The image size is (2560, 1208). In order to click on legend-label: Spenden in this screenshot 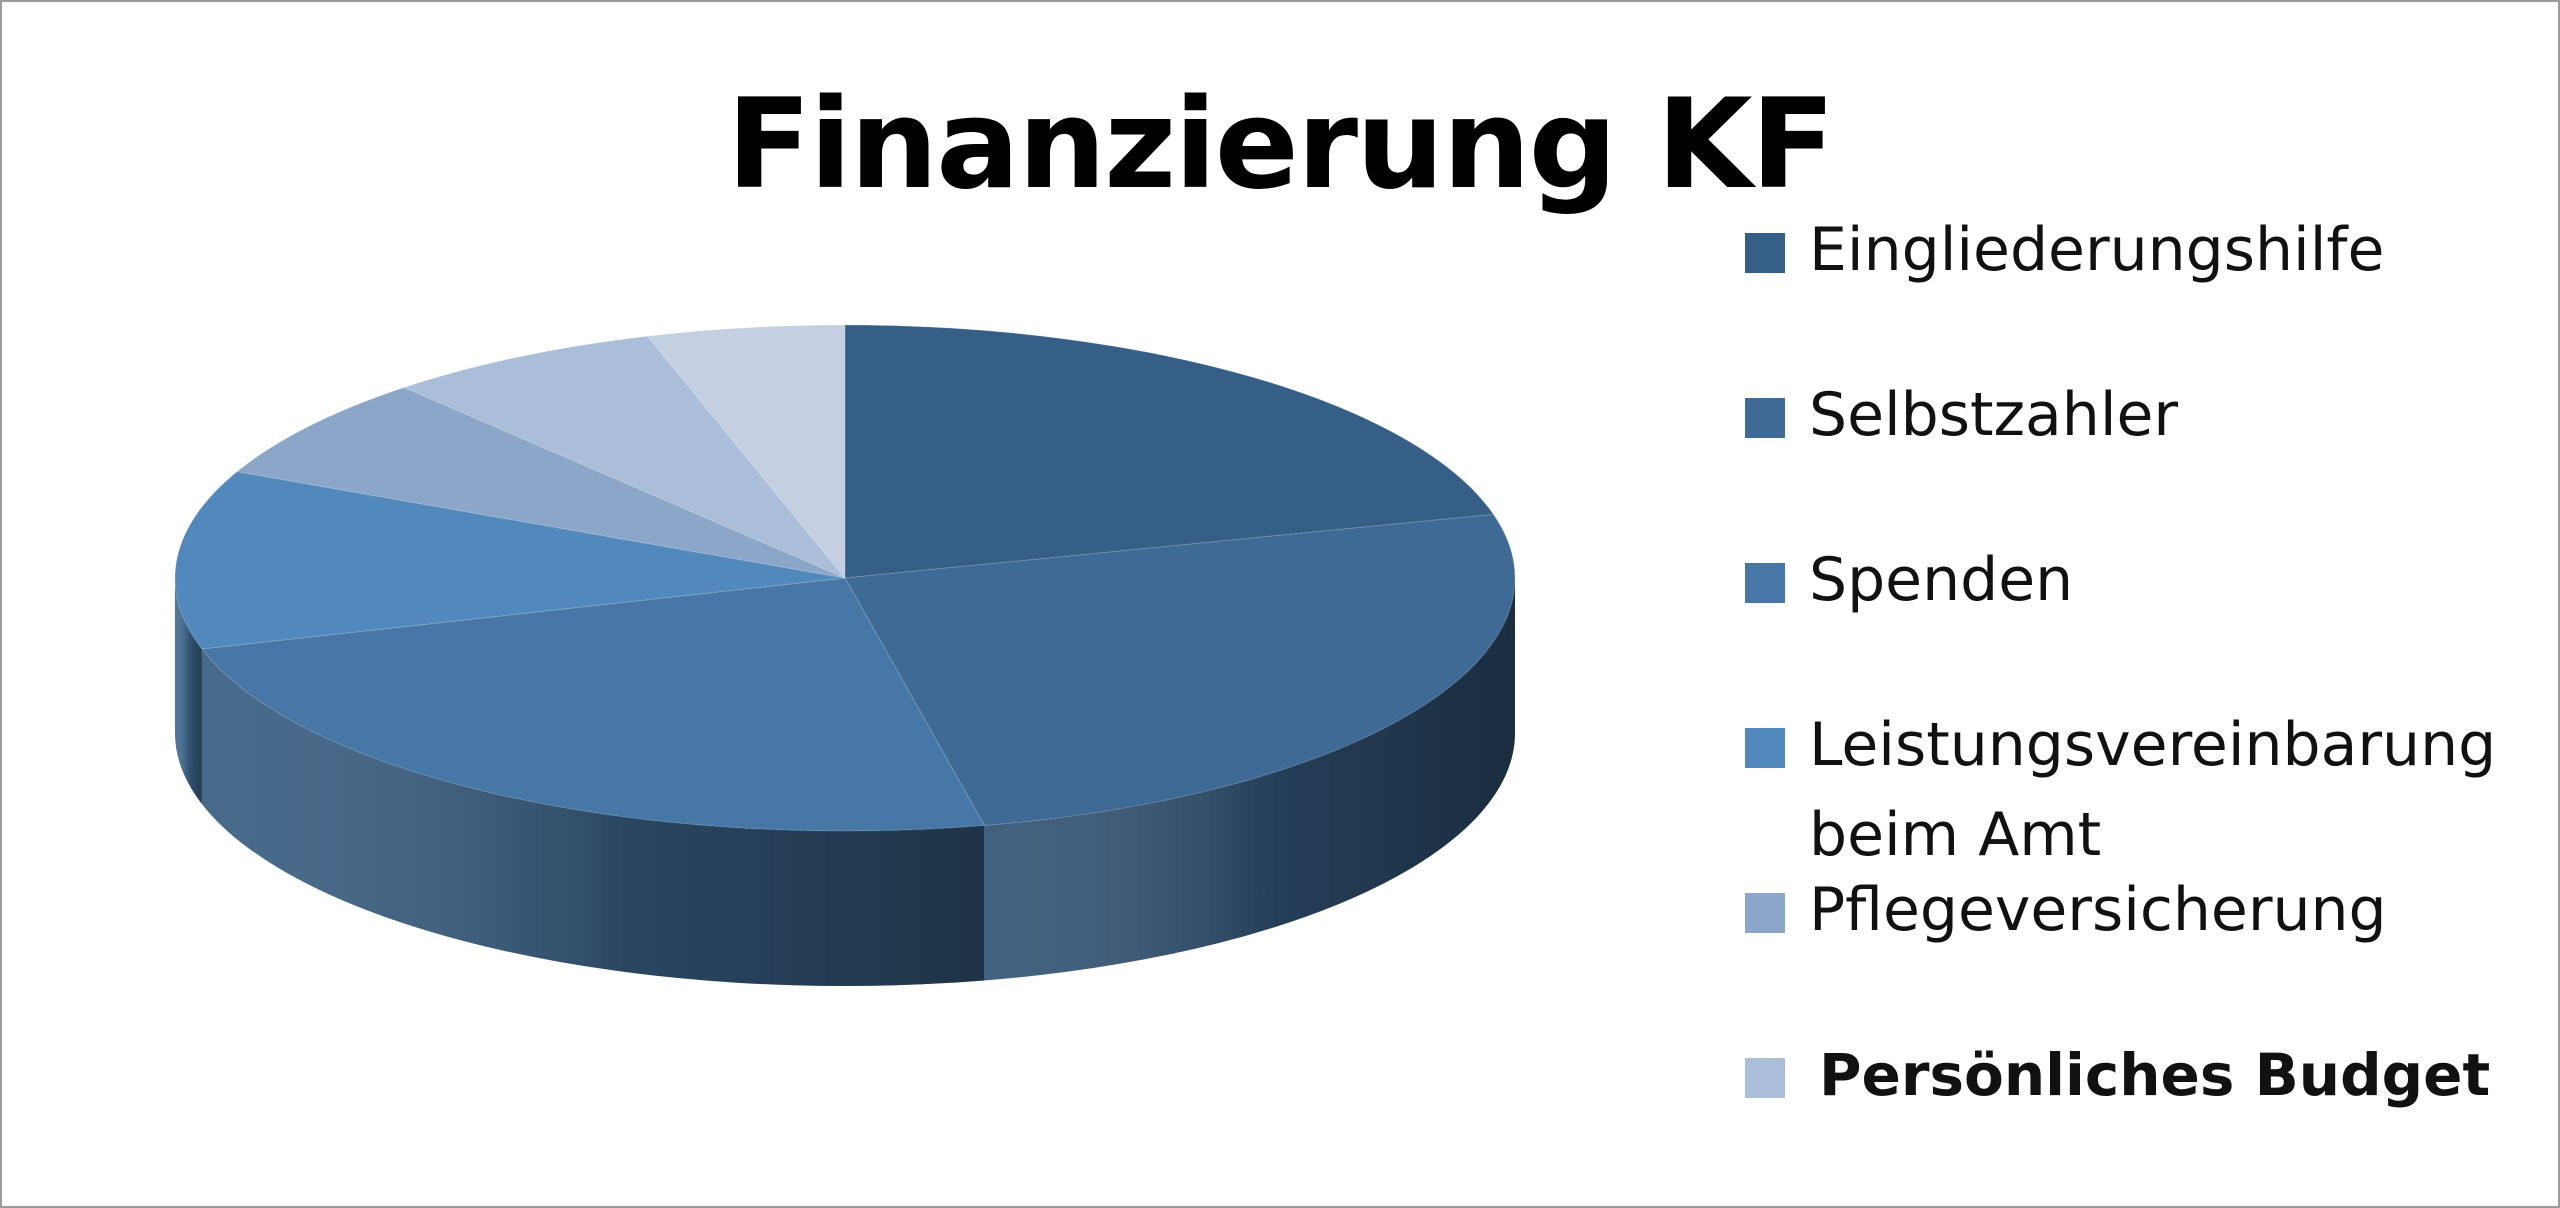, I will do `click(1941, 580)`.